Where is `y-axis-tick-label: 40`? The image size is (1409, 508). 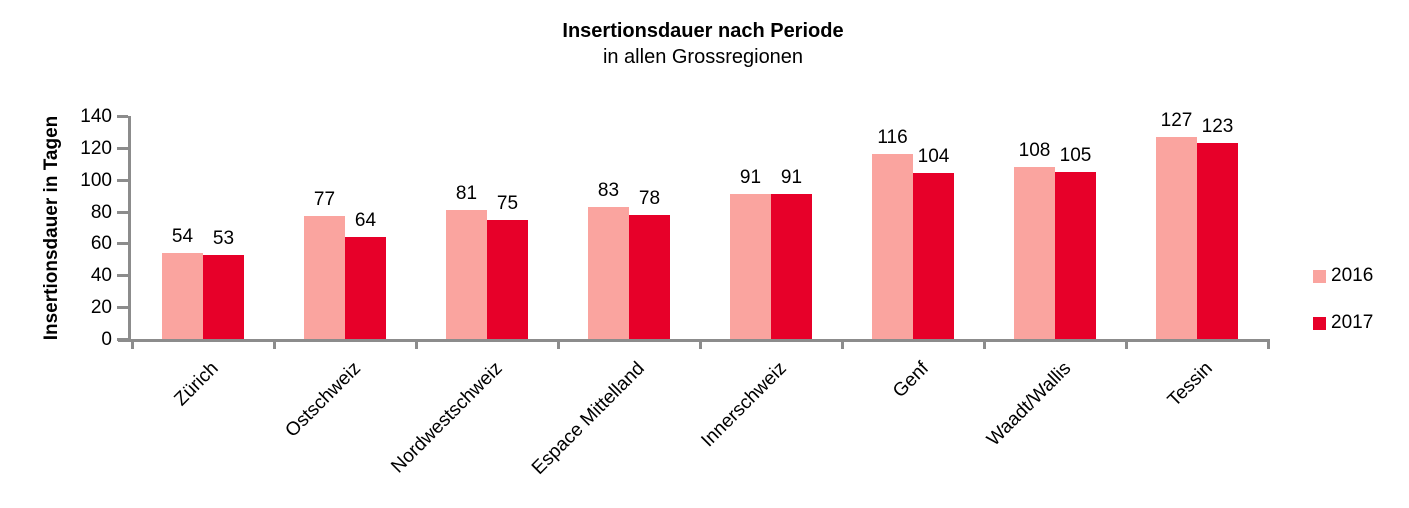
y-axis-tick-label: 40 is located at coordinates (101, 276).